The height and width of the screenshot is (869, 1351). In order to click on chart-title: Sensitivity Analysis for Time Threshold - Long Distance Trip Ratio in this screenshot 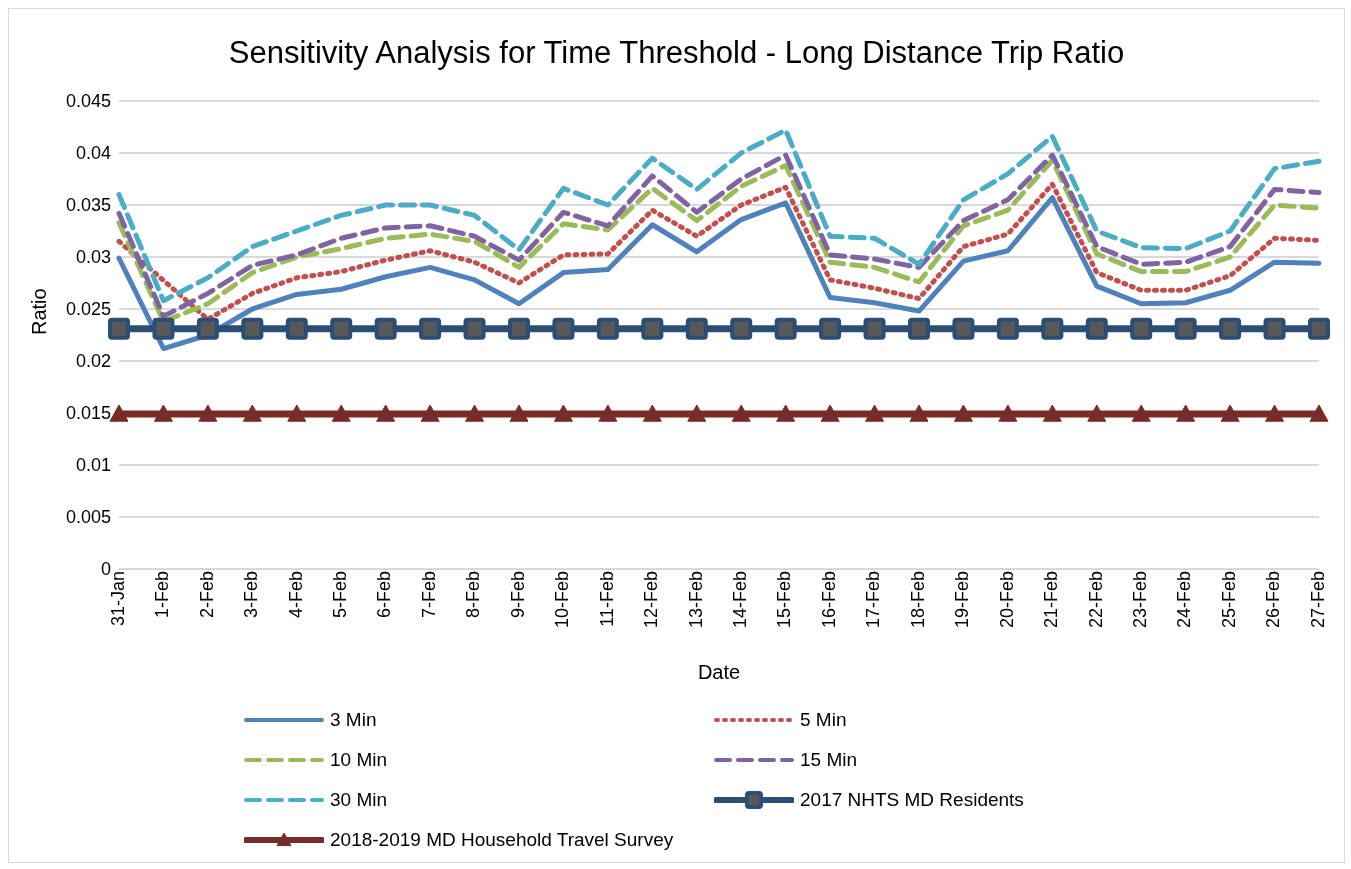, I will do `click(676, 53)`.